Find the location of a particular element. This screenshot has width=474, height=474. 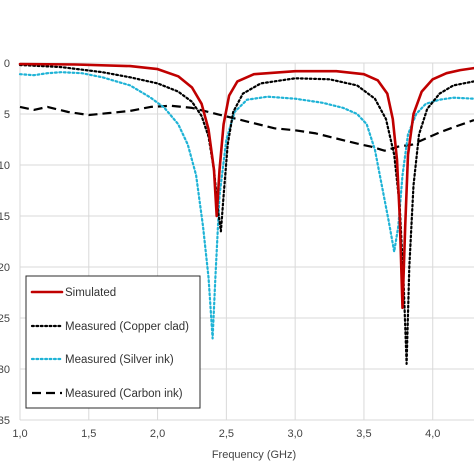

x-axis-label: Frequency (GHz) is located at coordinates (254, 455).